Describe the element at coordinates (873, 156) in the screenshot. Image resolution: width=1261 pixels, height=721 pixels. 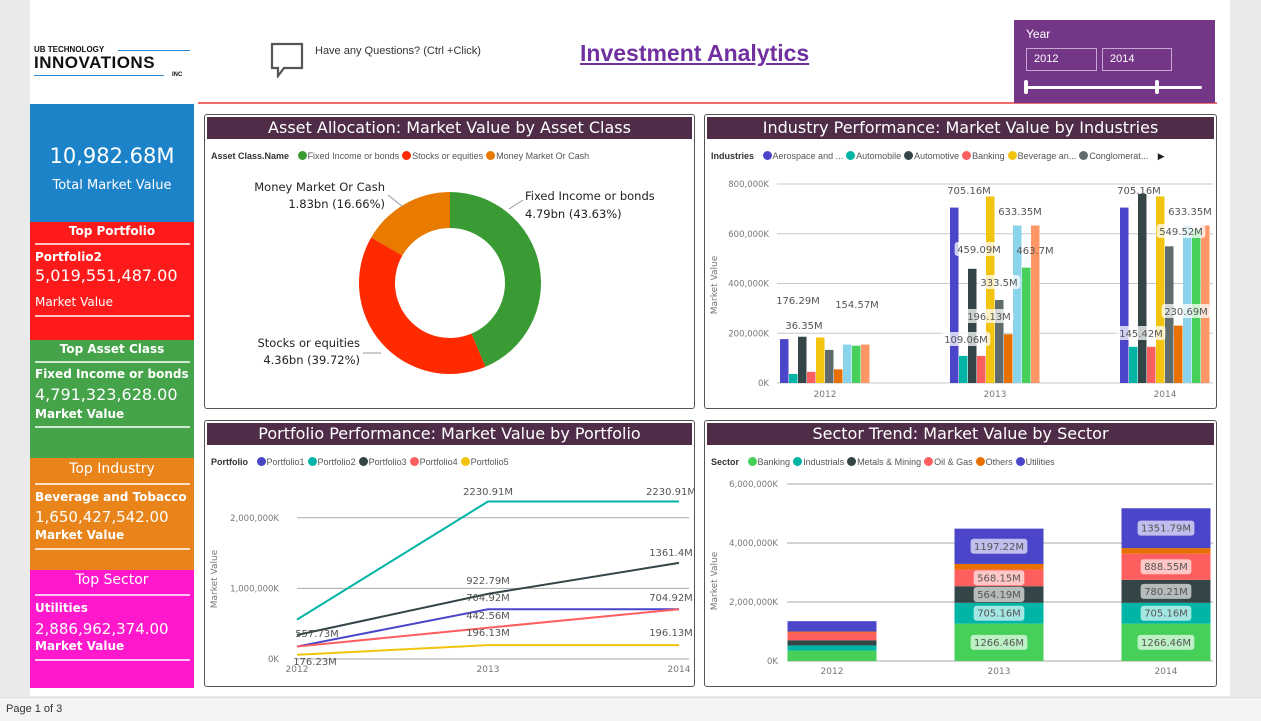
I see `legend-item: Automobile` at that location.